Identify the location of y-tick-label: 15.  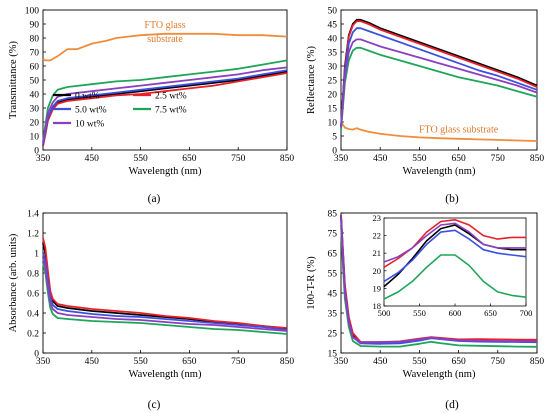
(333, 354).